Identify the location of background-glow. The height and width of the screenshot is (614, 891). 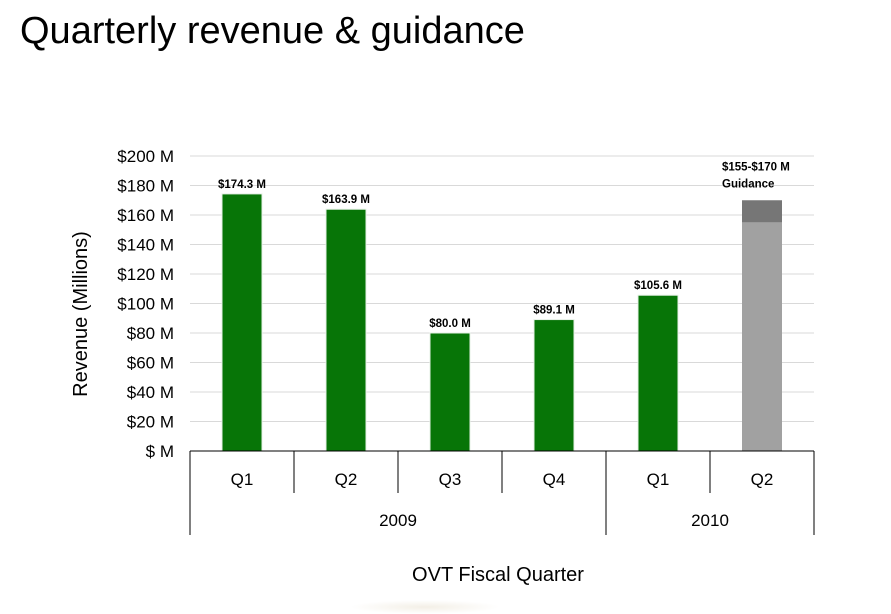
(425, 607).